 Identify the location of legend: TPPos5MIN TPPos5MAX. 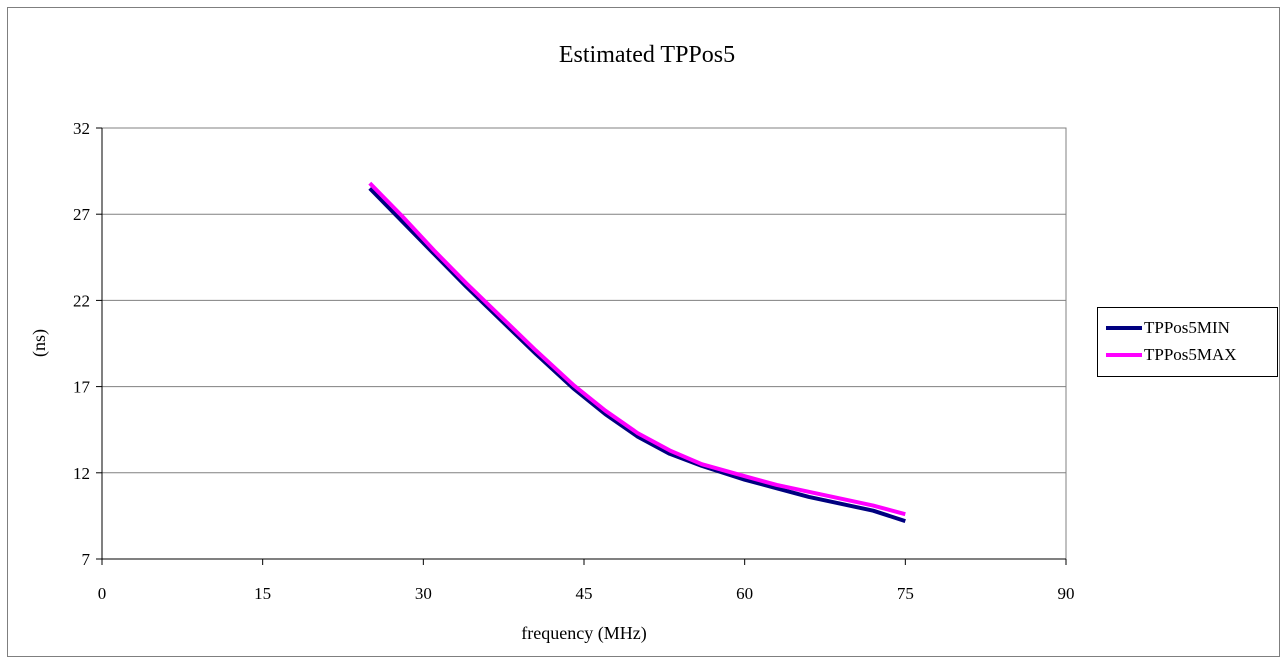
(1187, 342).